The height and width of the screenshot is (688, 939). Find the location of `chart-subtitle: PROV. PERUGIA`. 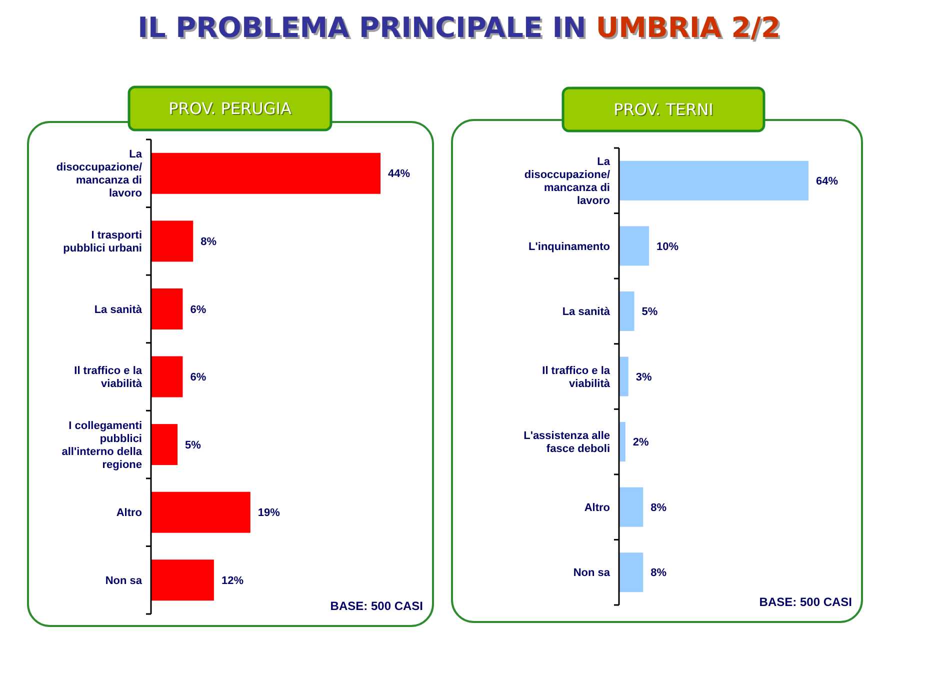

chart-subtitle: PROV. PERUGIA is located at coordinates (230, 108).